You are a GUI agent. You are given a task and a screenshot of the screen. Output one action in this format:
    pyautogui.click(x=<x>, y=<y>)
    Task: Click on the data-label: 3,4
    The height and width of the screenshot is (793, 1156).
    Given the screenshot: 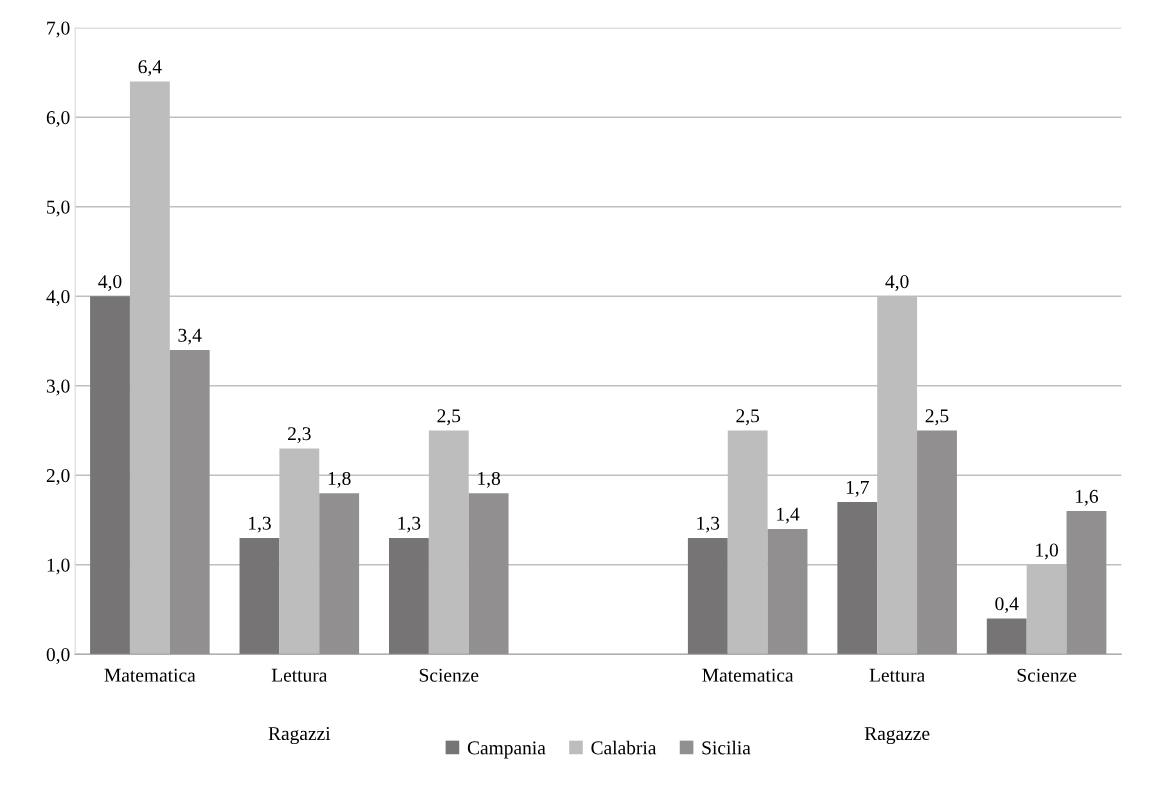 What is the action you would take?
    pyautogui.click(x=190, y=336)
    